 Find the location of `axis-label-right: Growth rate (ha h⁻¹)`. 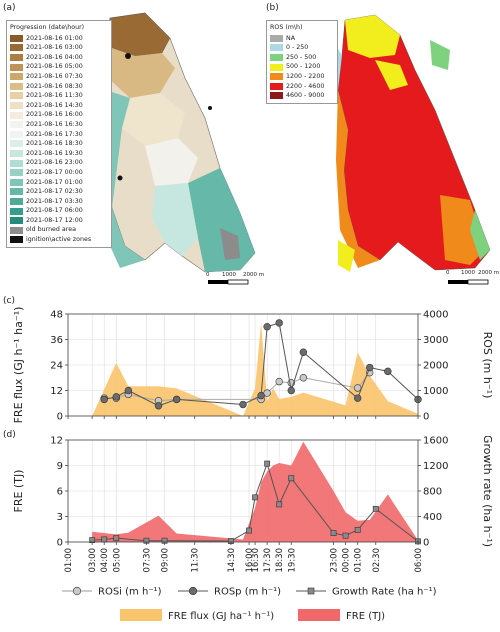

axis-label-right: Growth rate (ha h⁻¹) is located at coordinates (487, 491).